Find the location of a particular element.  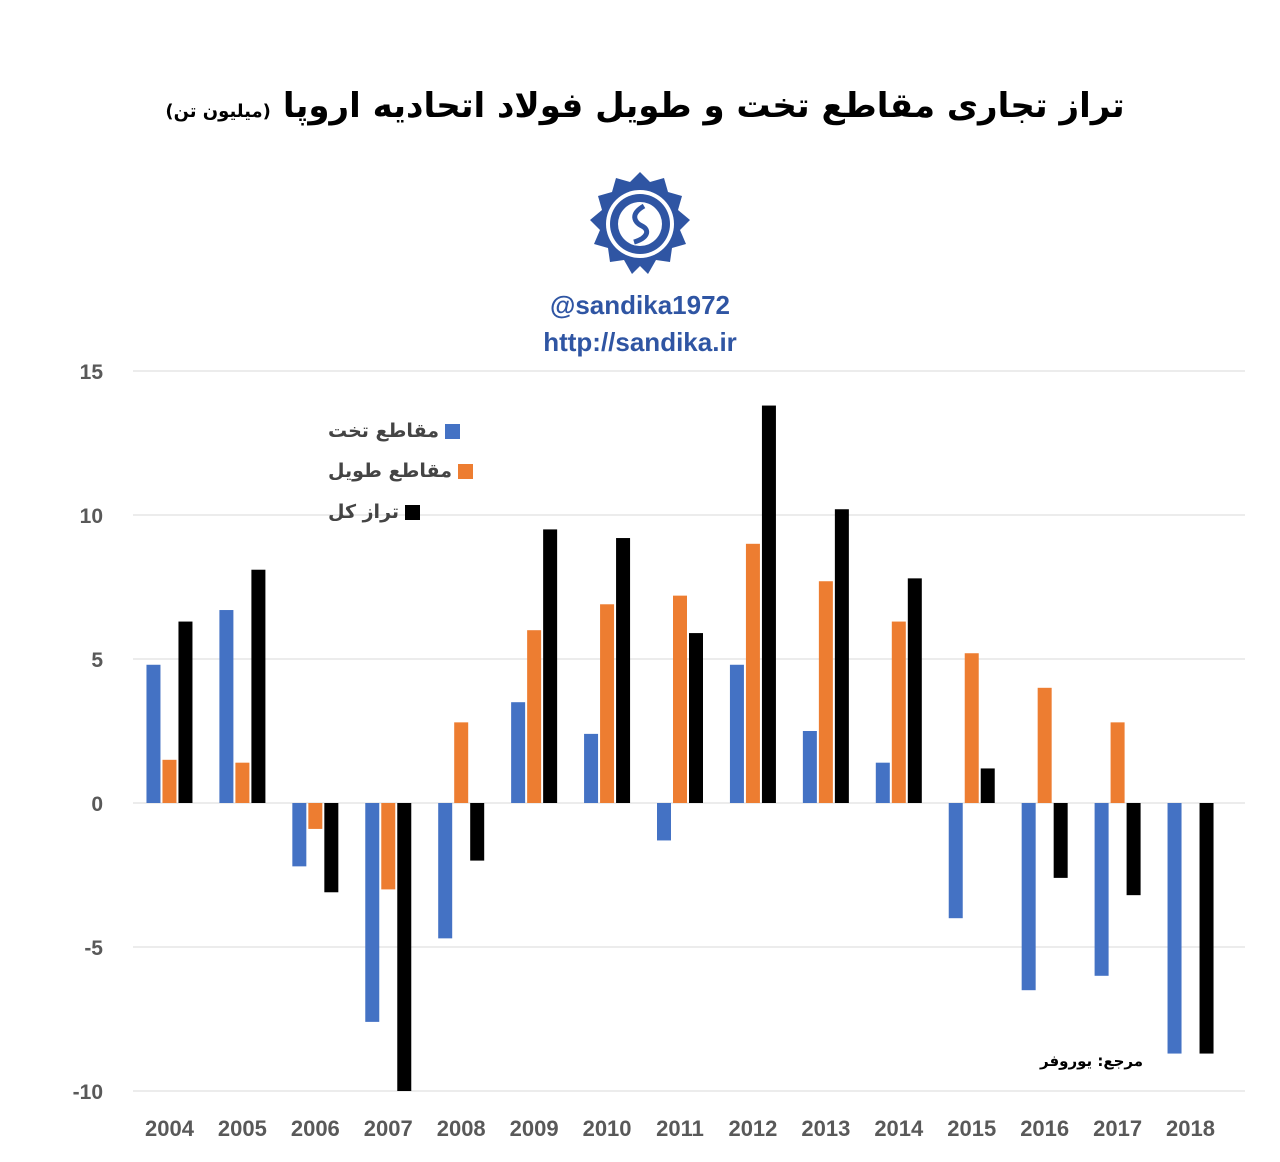

x-tick-label: 2012 is located at coordinates (752, 1128).